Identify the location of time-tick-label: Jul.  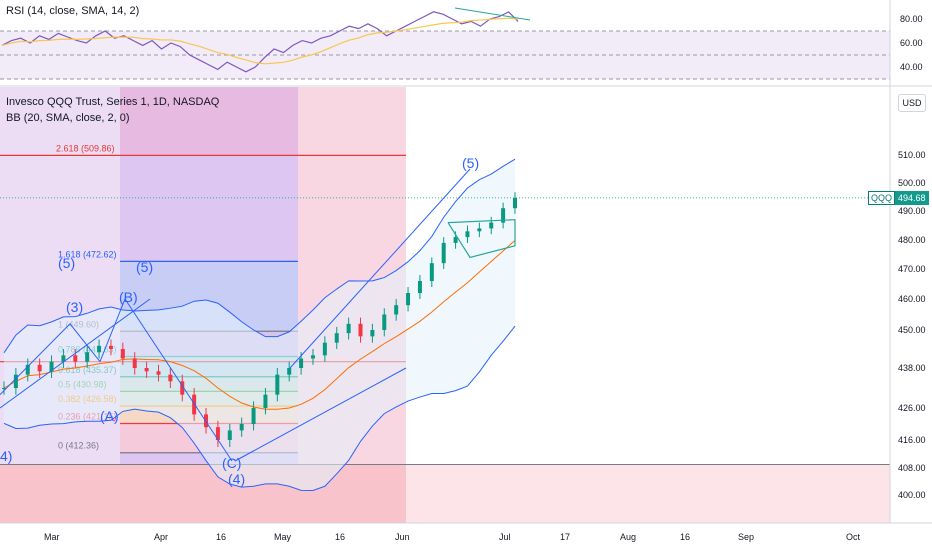
(505, 537).